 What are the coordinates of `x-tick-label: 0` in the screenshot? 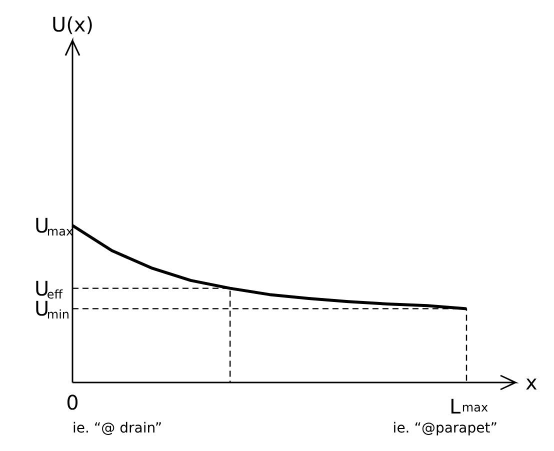 It's located at (72, 402).